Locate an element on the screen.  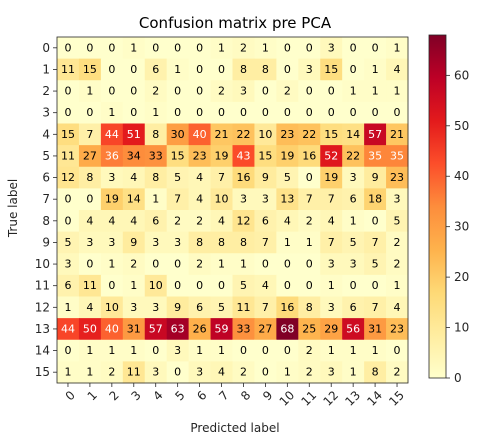
y-tick-label: 2 is located at coordinates (46, 91).